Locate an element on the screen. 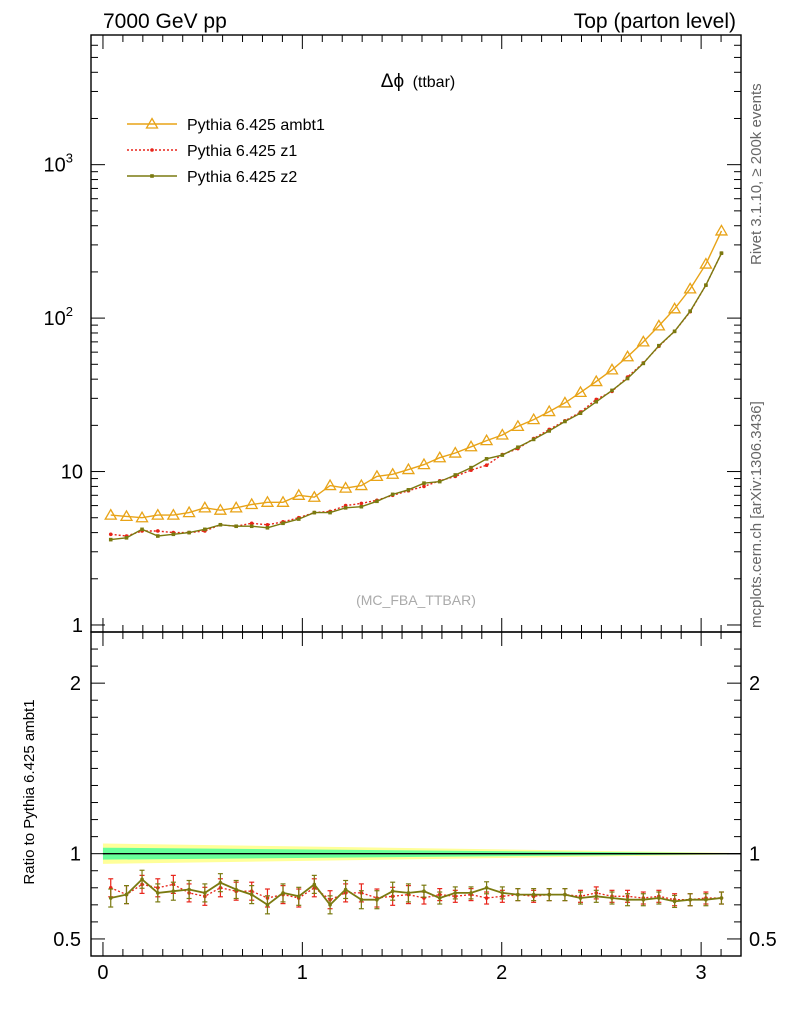  ratio-y-tick-label-right-2: 2 is located at coordinates (754, 684).